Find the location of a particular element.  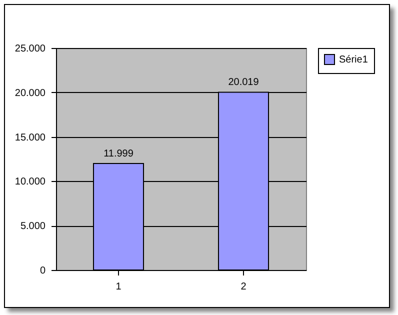

legend-label: Série1 is located at coordinates (353, 60).